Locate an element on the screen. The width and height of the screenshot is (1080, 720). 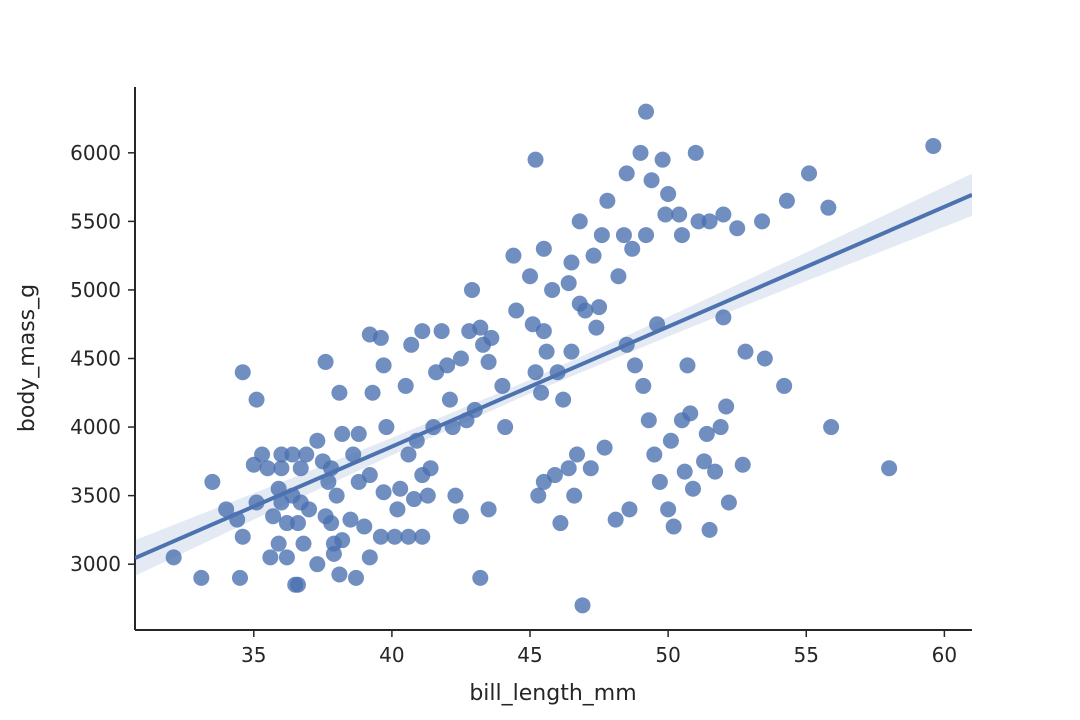
x-tick-label: 60 is located at coordinates (944, 655).